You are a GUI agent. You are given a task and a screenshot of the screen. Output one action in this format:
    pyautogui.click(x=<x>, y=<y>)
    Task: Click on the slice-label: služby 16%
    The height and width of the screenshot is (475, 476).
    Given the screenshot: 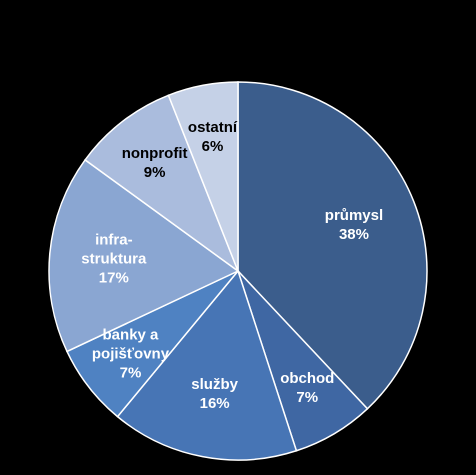 What is the action you would take?
    pyautogui.click(x=214, y=394)
    